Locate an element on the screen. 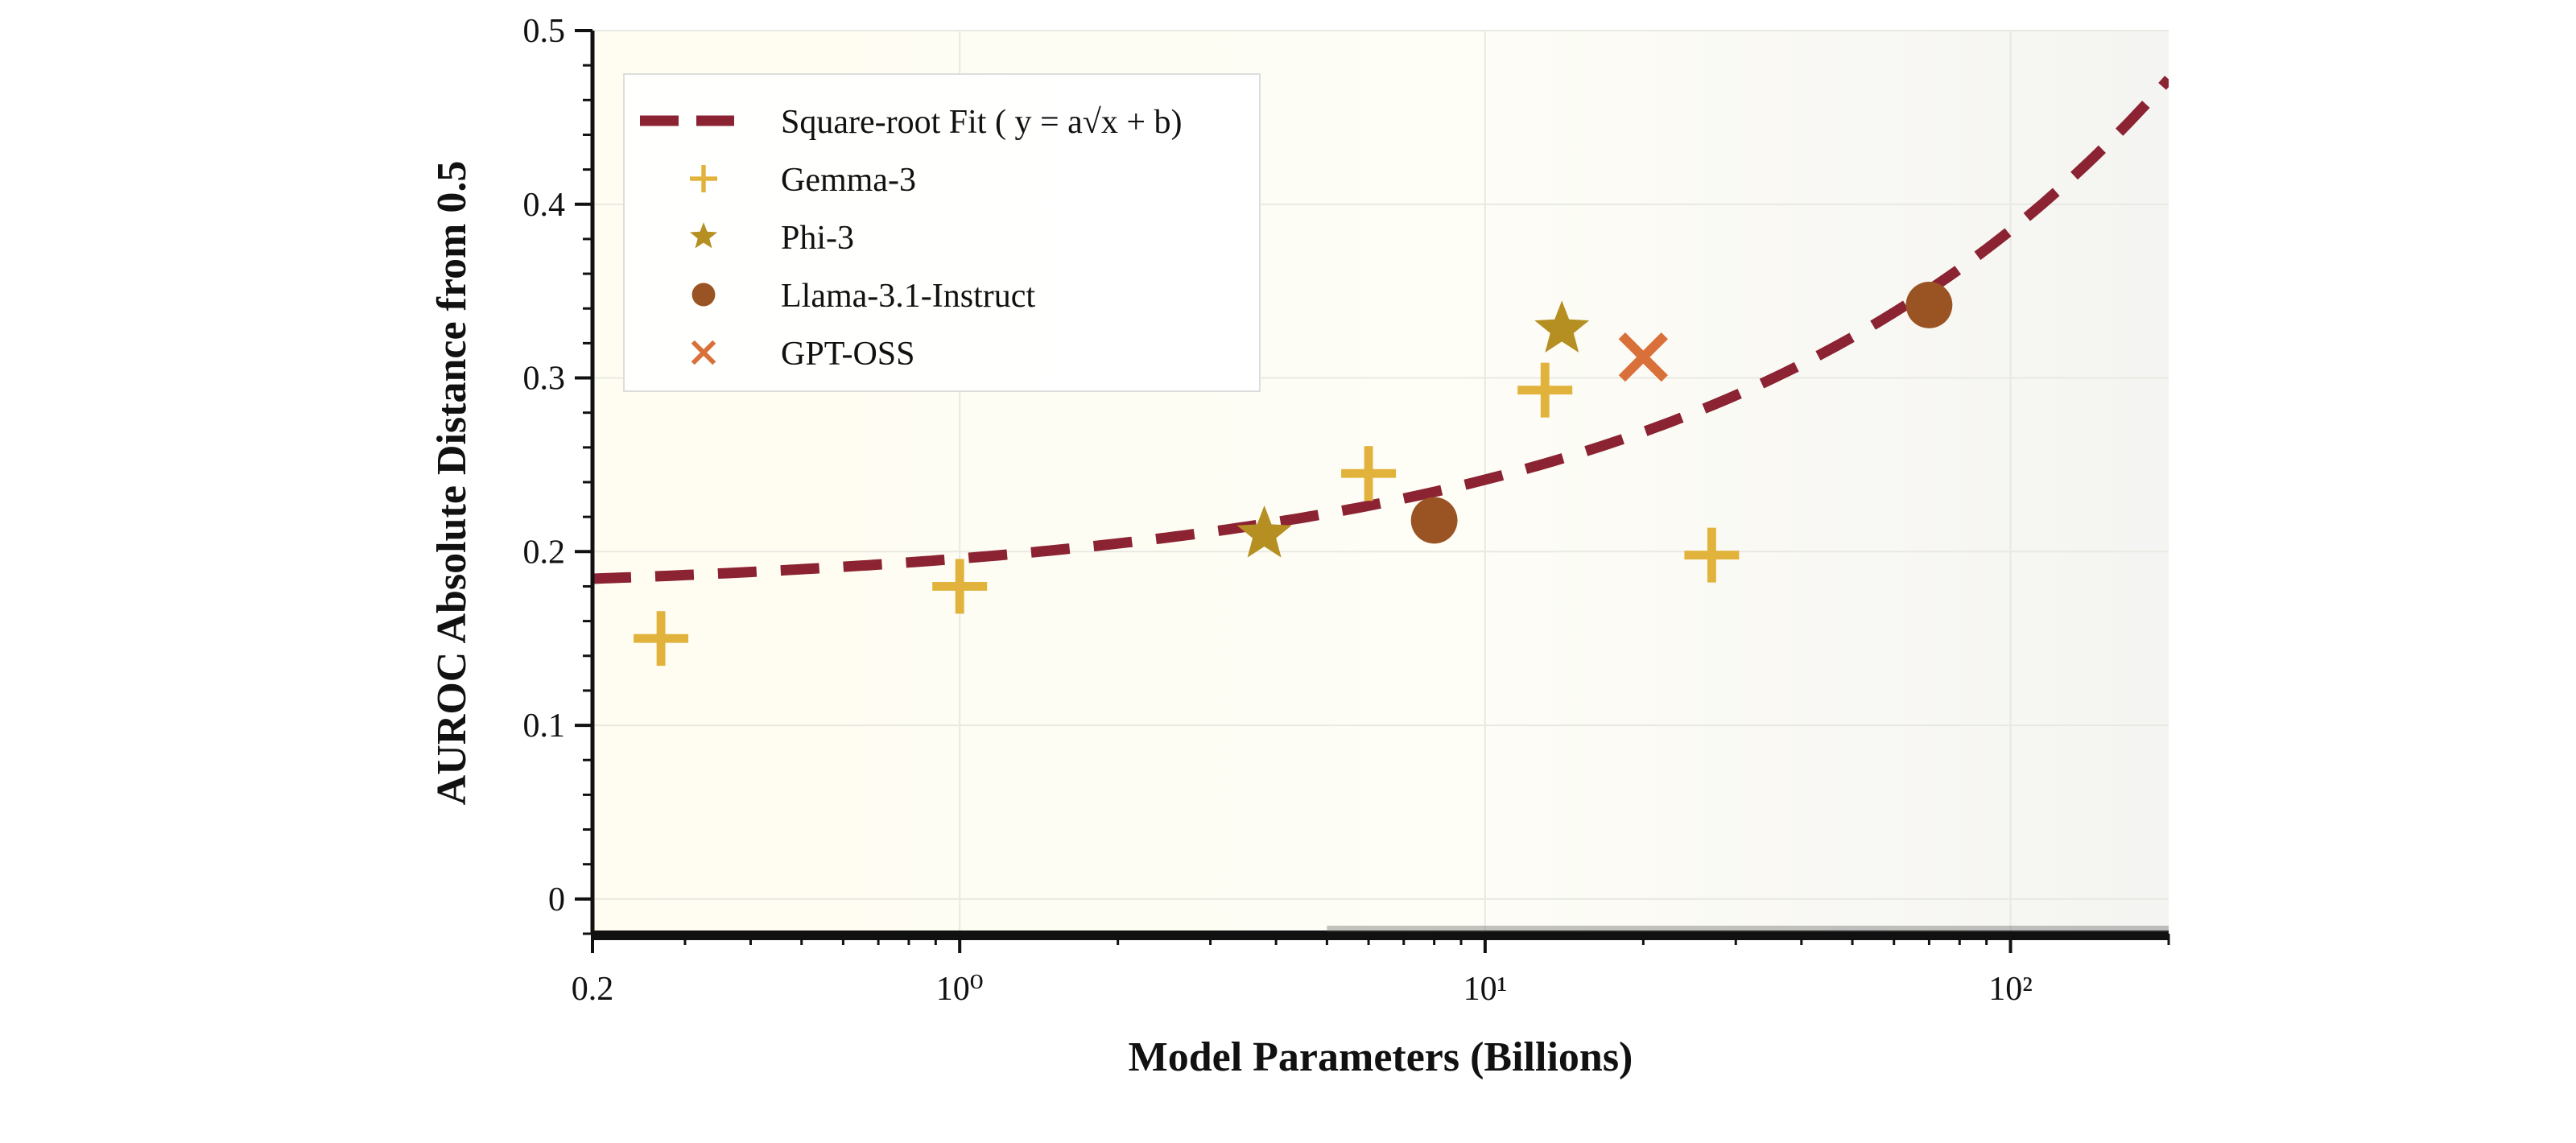 The height and width of the screenshot is (1143, 2576). x-tick-label: 10⁰ is located at coordinates (960, 989).